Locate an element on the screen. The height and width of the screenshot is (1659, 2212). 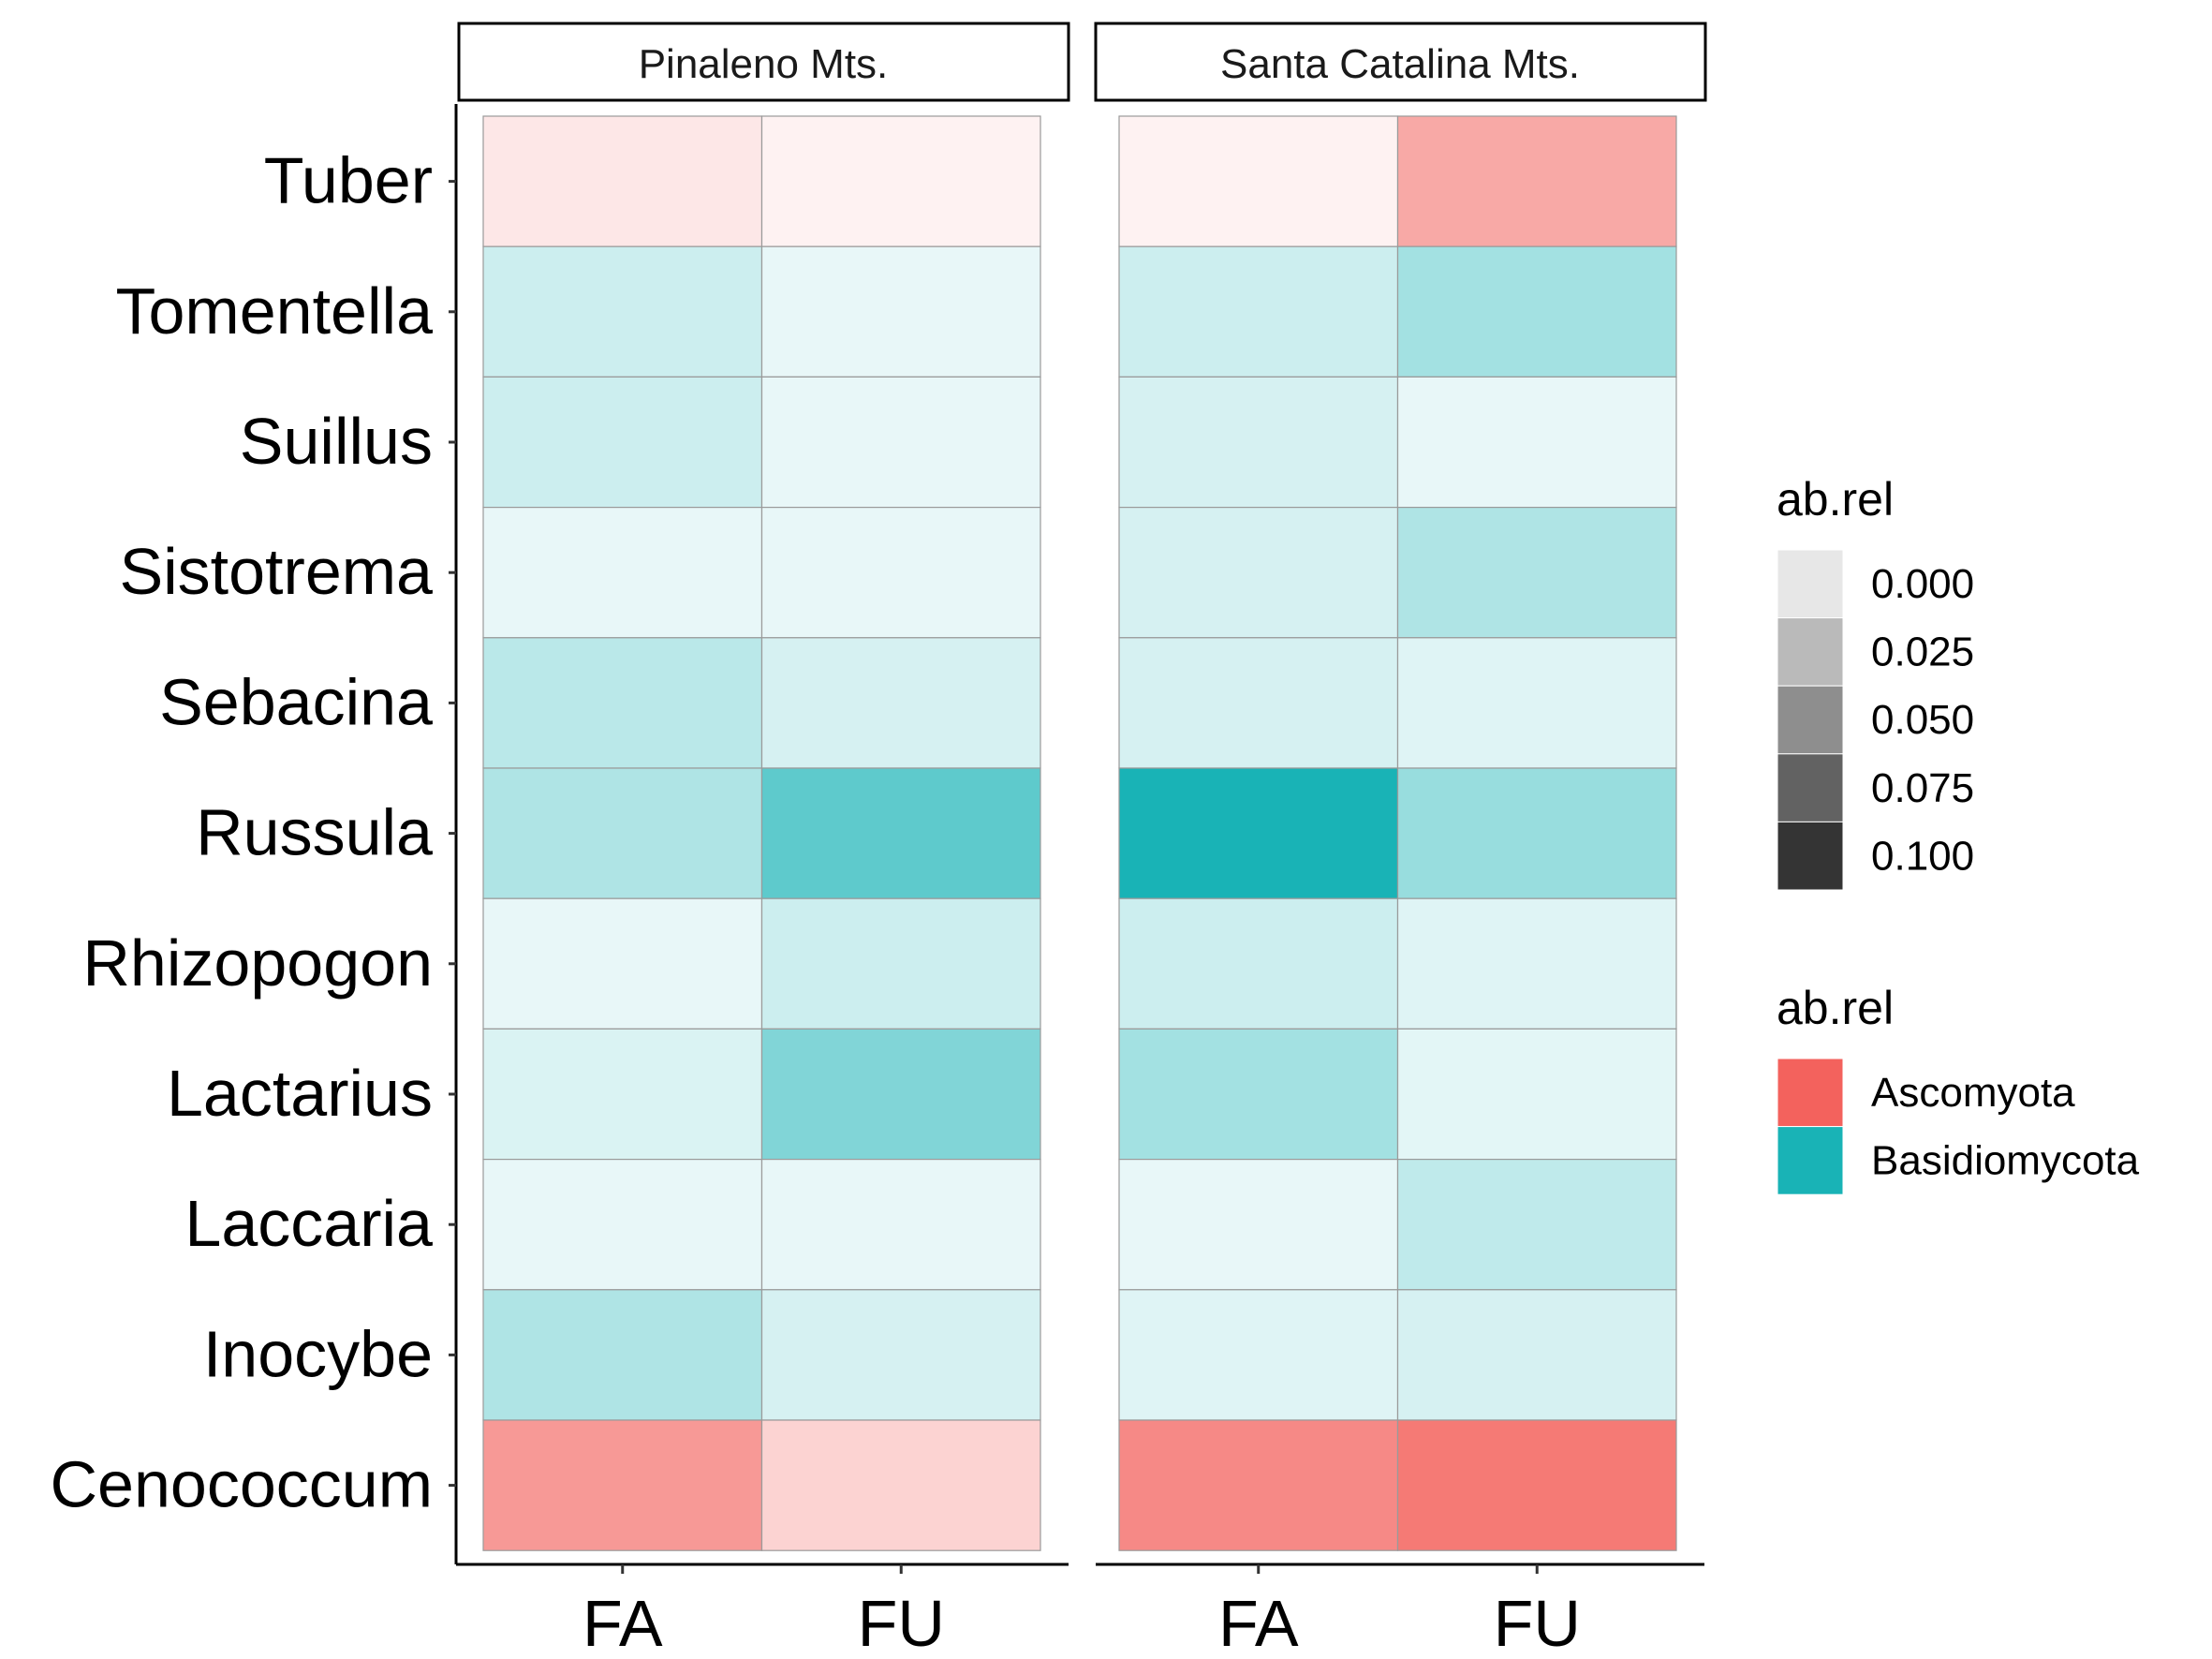
legend-gradient-label: 0.025 is located at coordinates (1923, 652).